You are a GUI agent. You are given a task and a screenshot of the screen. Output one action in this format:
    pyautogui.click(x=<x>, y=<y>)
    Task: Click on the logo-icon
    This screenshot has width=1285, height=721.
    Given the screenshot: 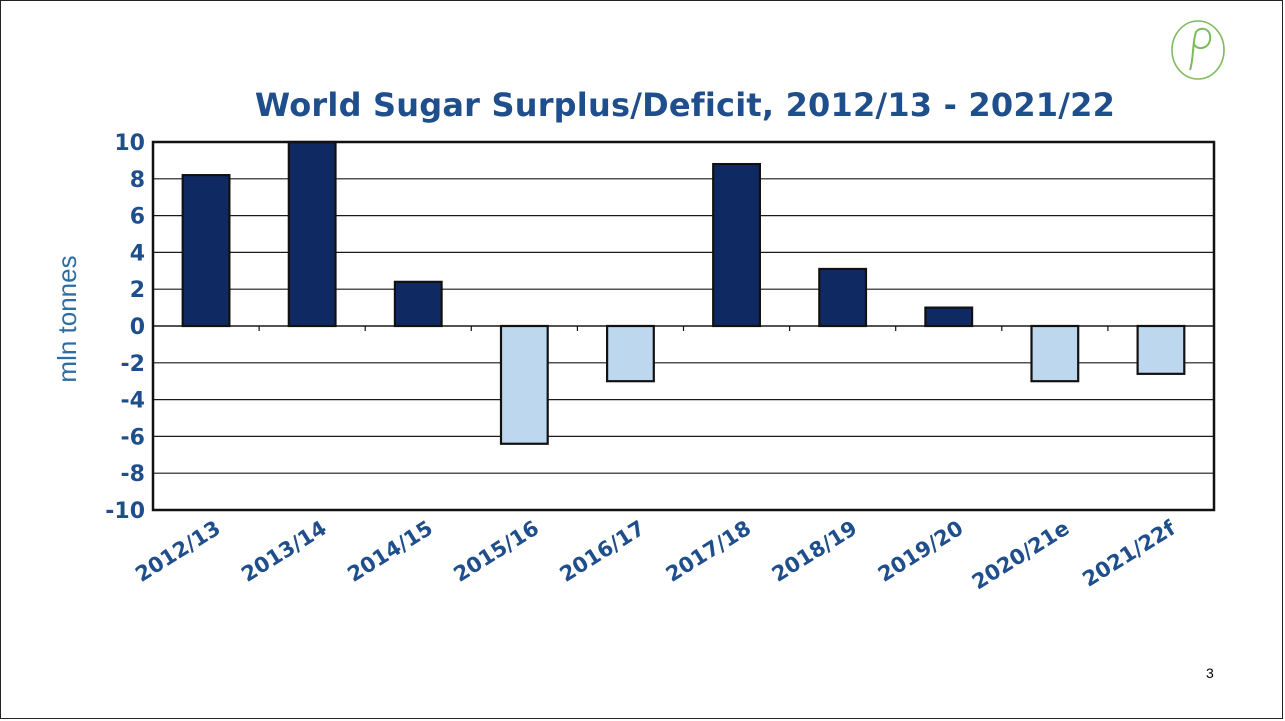 What is the action you would take?
    pyautogui.click(x=1198, y=50)
    